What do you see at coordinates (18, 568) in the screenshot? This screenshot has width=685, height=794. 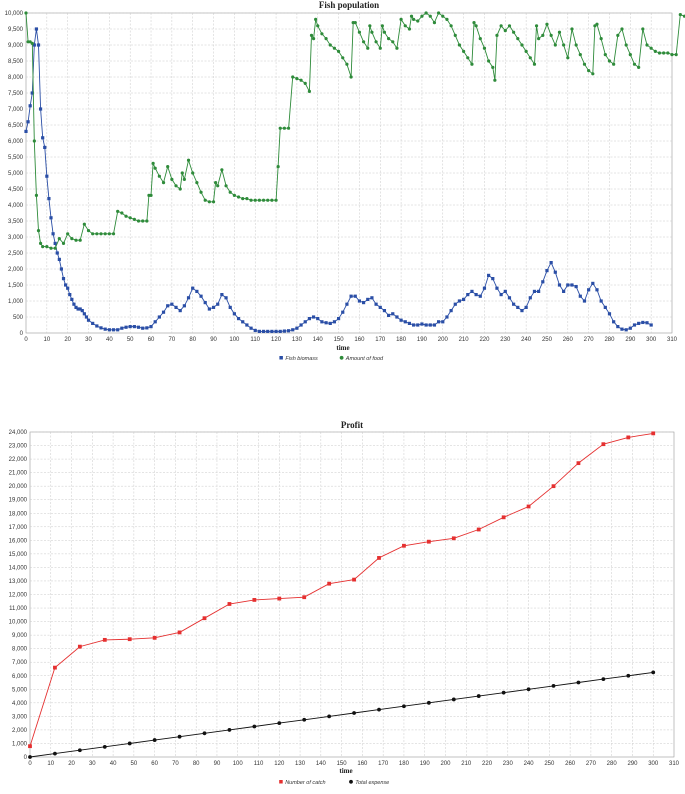 I see `y-tick-label: 14,000` at bounding box center [18, 568].